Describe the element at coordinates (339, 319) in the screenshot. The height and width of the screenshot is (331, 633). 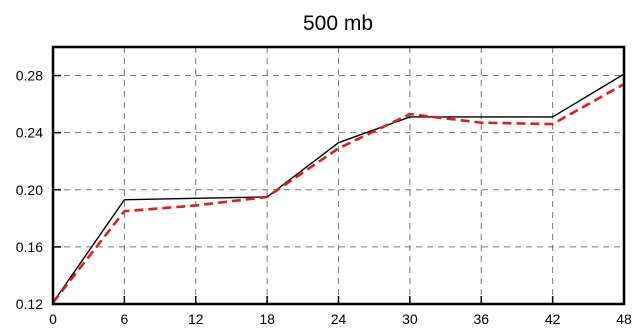
I see `x-tick-label: 24` at that location.